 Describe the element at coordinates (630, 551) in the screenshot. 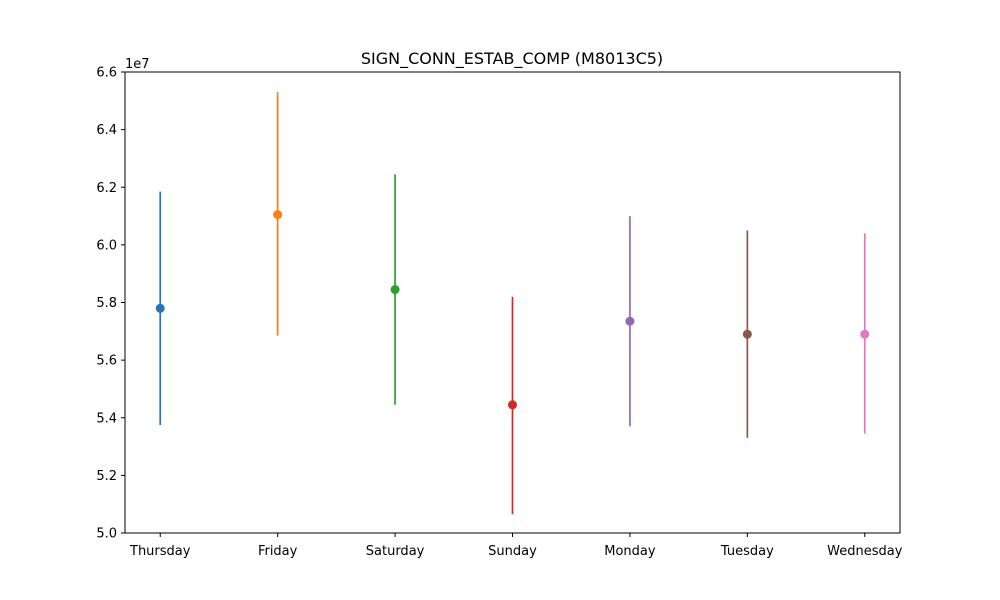

I see `x-tick-label: Monday` at that location.